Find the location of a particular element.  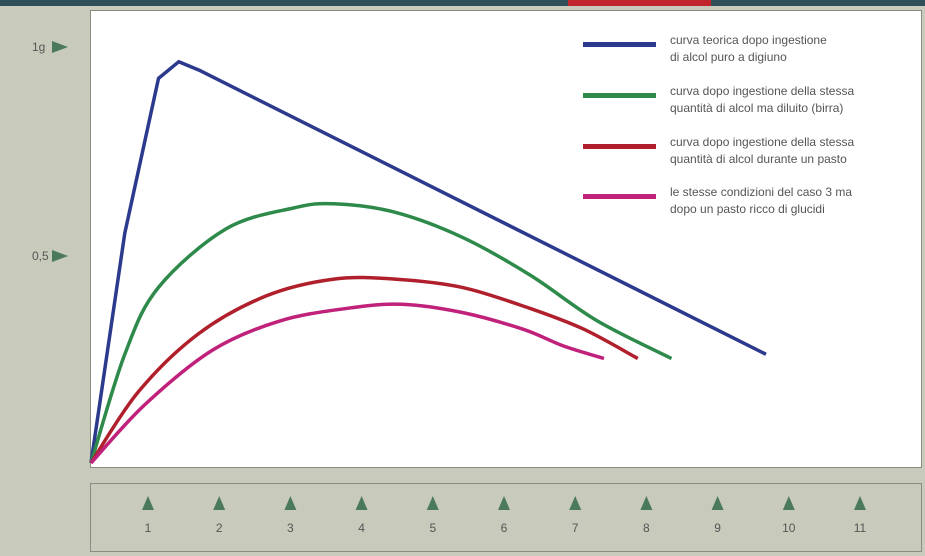

legend-label-4-line-2: dopo un pasto ricco di glucidi is located at coordinates (747, 209).